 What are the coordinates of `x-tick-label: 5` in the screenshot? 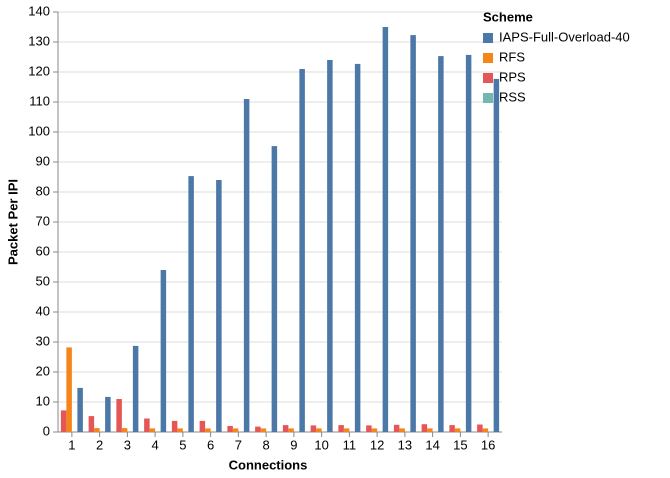 It's located at (182, 444).